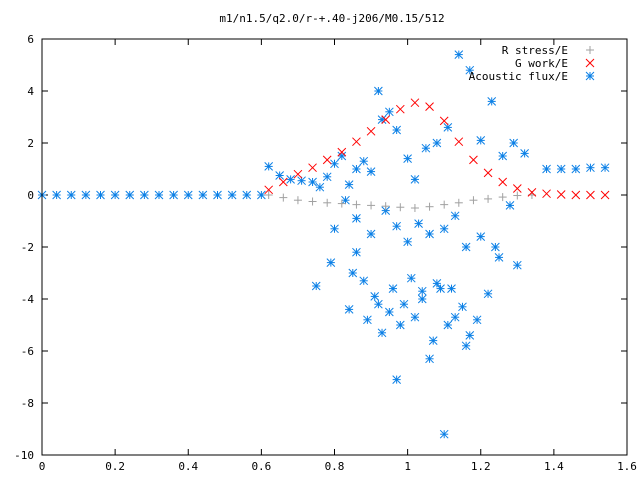  I want to click on legend-g-work-label: G work/E, so click(541, 63).